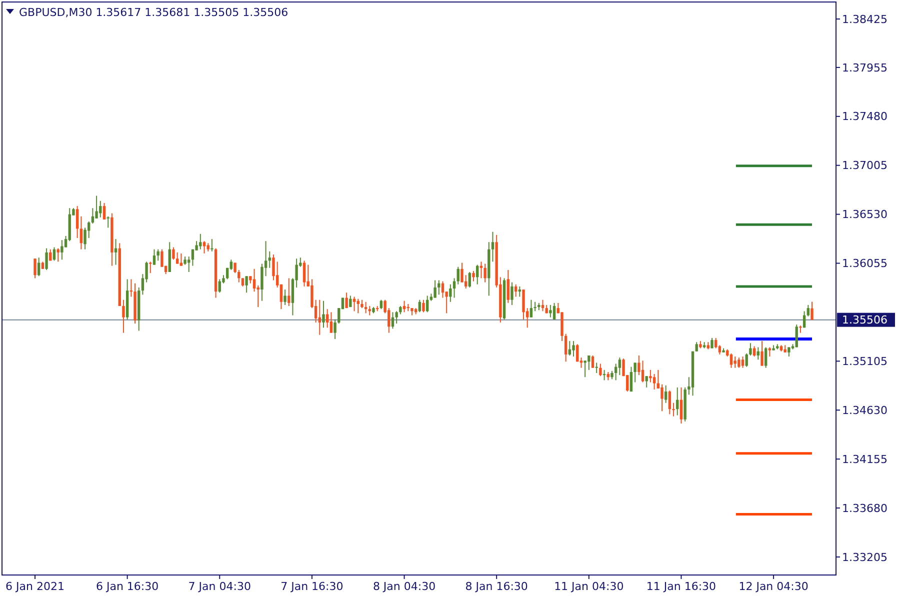 The image size is (900, 600). What do you see at coordinates (35, 586) in the screenshot?
I see `x-tick-label: 6 Jan 2021` at bounding box center [35, 586].